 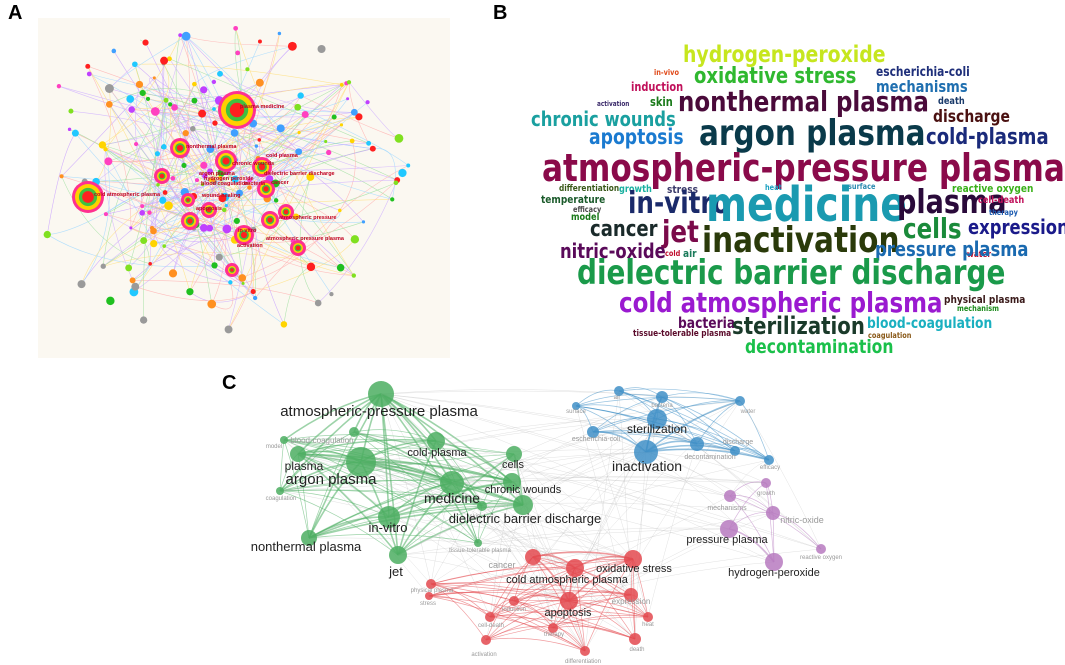 What do you see at coordinates (486, 640) in the screenshot?
I see `panel-c-node-activation` at bounding box center [486, 640].